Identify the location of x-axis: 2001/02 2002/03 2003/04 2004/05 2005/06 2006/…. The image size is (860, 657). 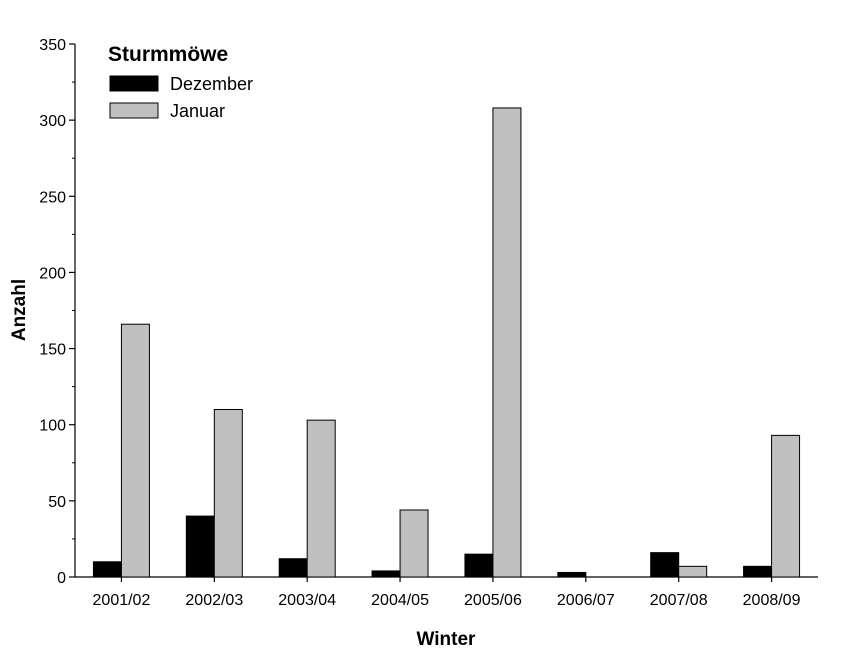
(446, 592).